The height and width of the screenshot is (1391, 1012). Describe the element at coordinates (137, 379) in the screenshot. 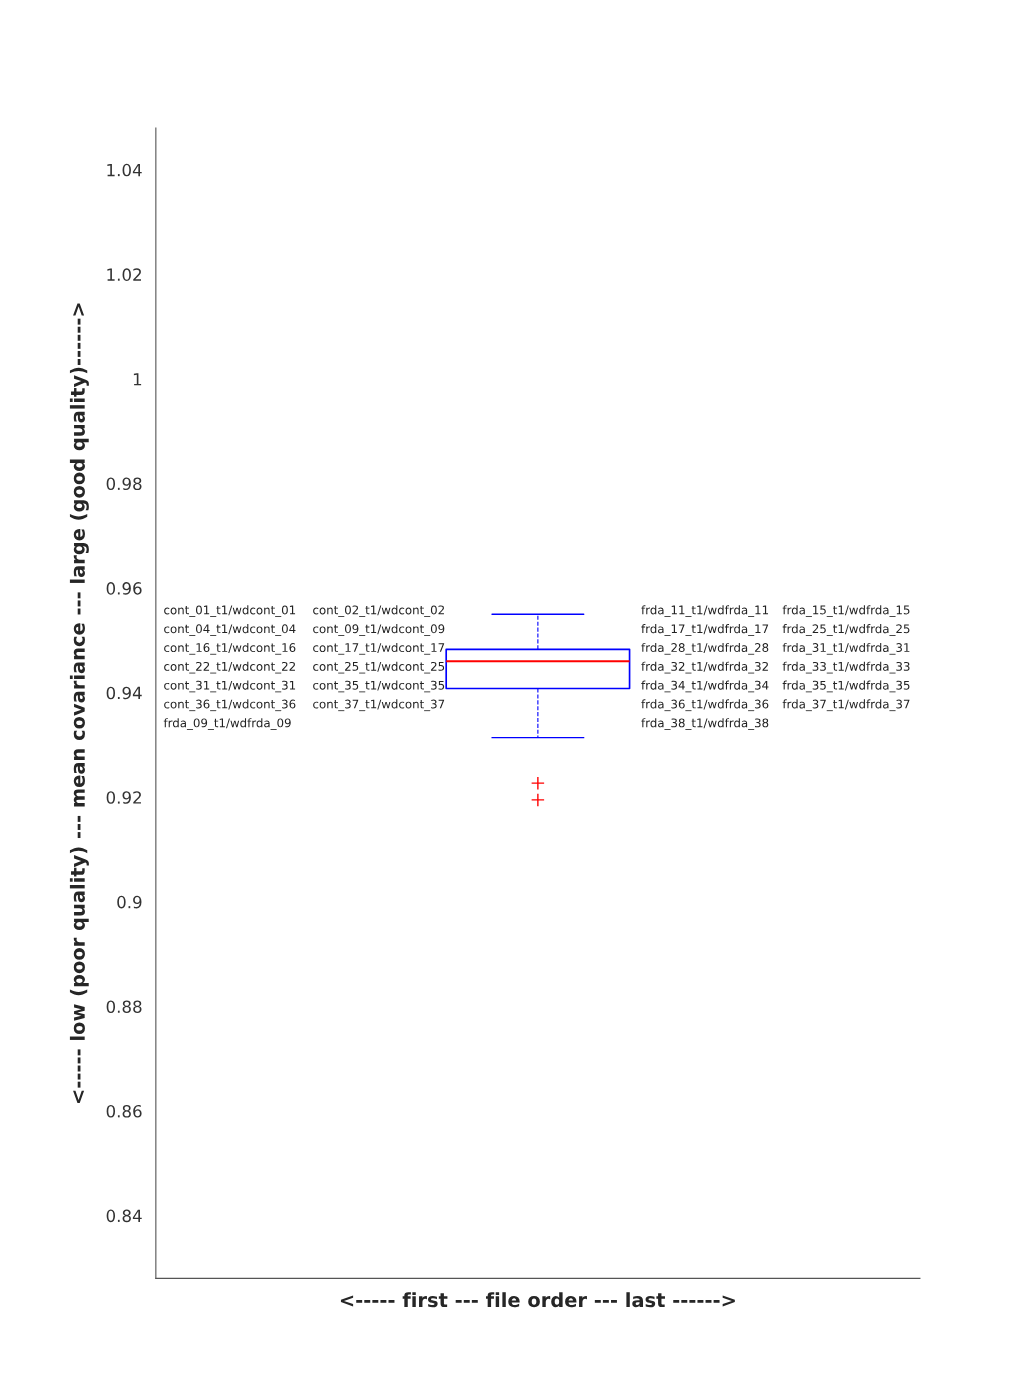

I see `y-tick-label: 1` at that location.